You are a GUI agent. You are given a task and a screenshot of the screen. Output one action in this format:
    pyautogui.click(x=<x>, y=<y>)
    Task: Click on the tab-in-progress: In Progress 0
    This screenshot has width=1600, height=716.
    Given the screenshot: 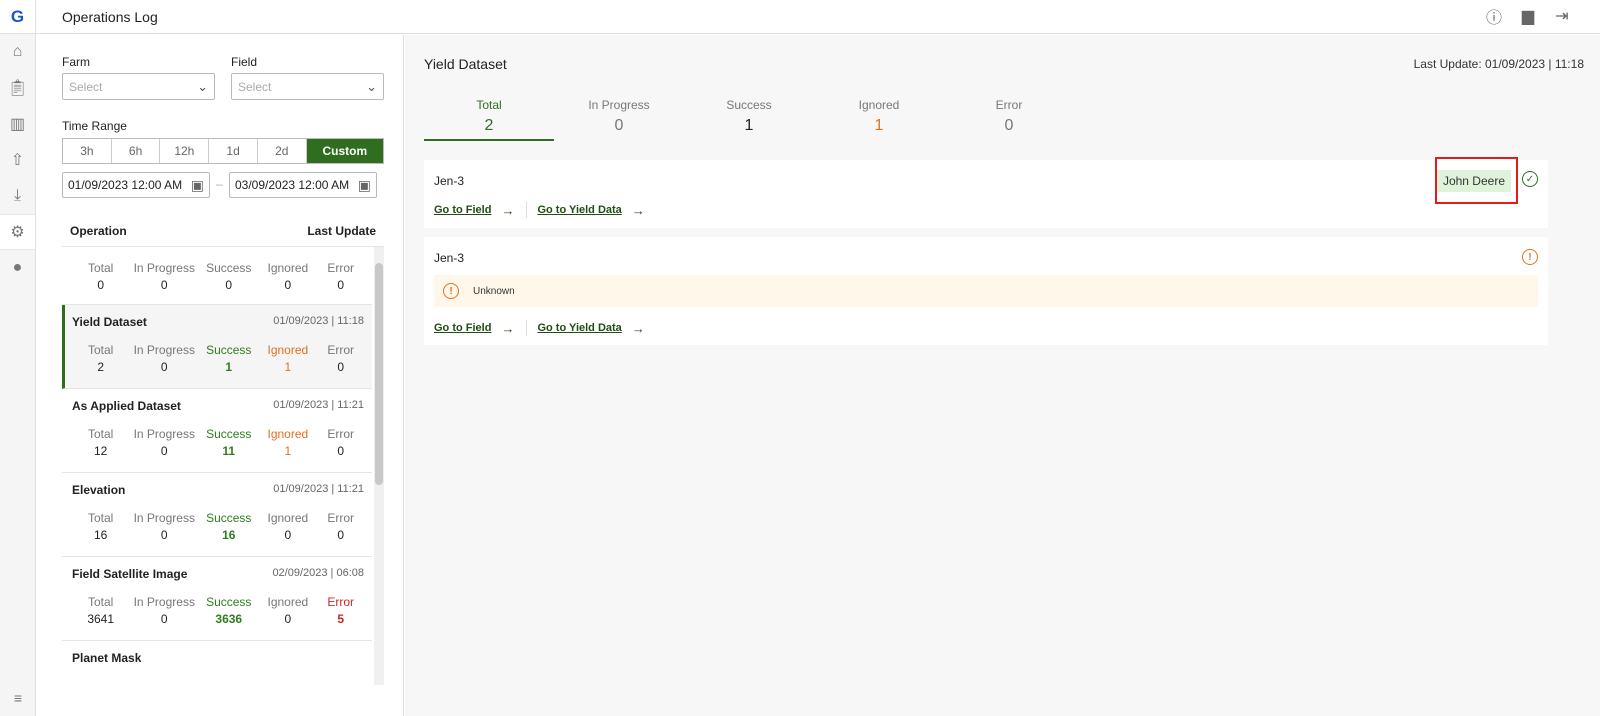 What is the action you would take?
    pyautogui.click(x=619, y=119)
    